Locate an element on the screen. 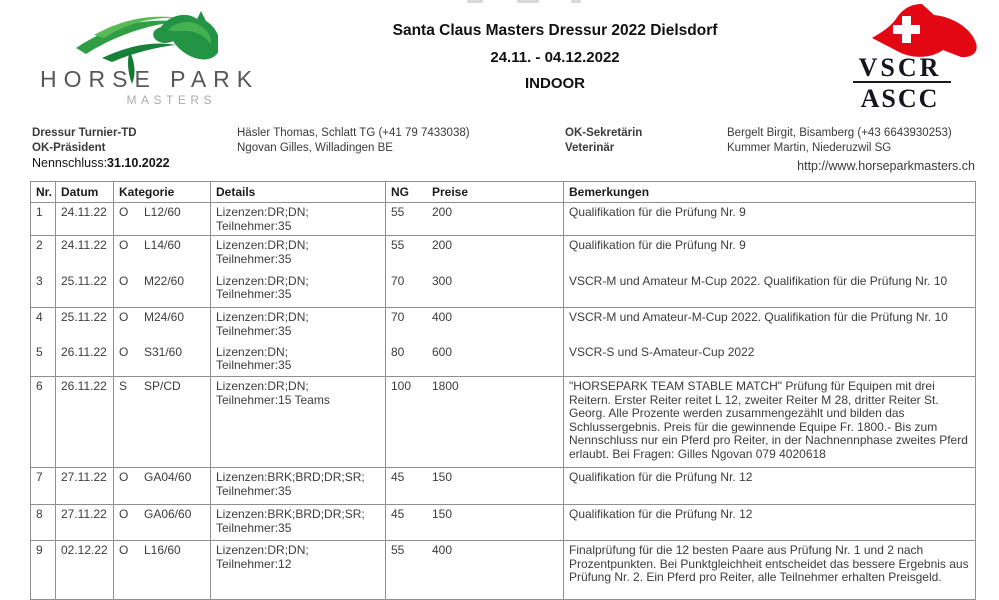  cell-datum: 02.12.22 is located at coordinates (84, 570).